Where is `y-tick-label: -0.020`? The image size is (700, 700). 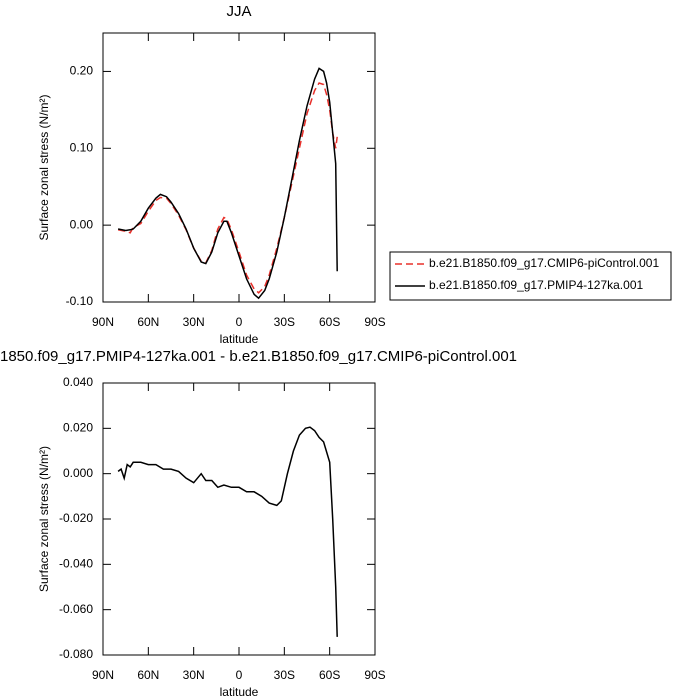
y-tick-label: -0.020 is located at coordinates (76, 518).